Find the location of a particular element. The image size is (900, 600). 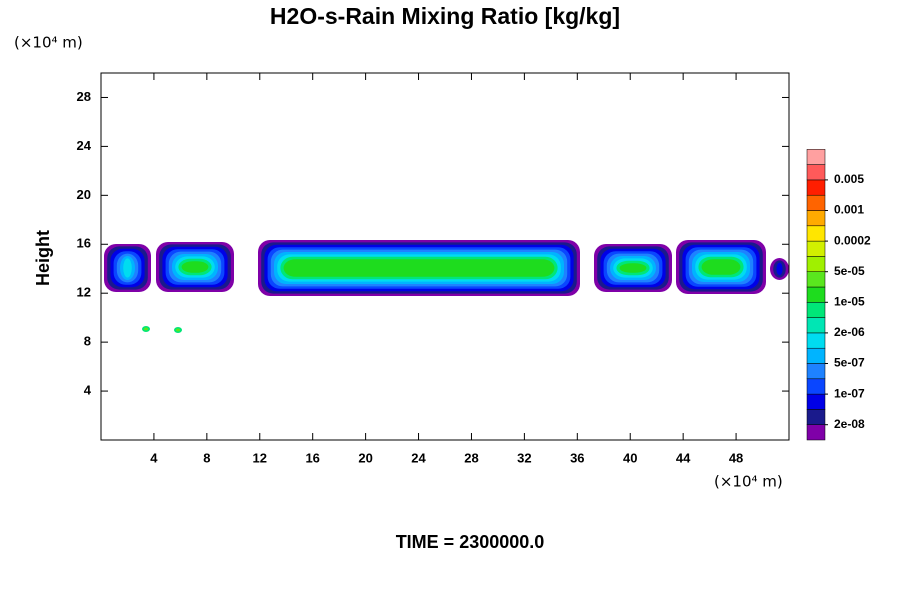

x-tick-label: 32 is located at coordinates (524, 457).